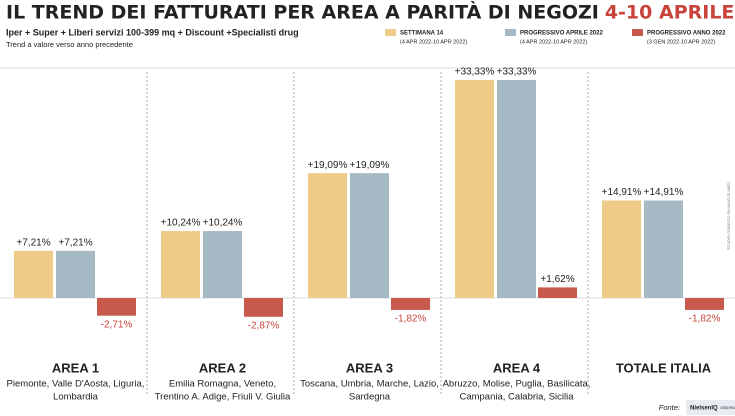 Image resolution: width=735 pixels, height=416 pixels. What do you see at coordinates (223, 397) in the screenshot?
I see `category-description: Trentino A. Adige, Friuli V. Giulia` at bounding box center [223, 397].